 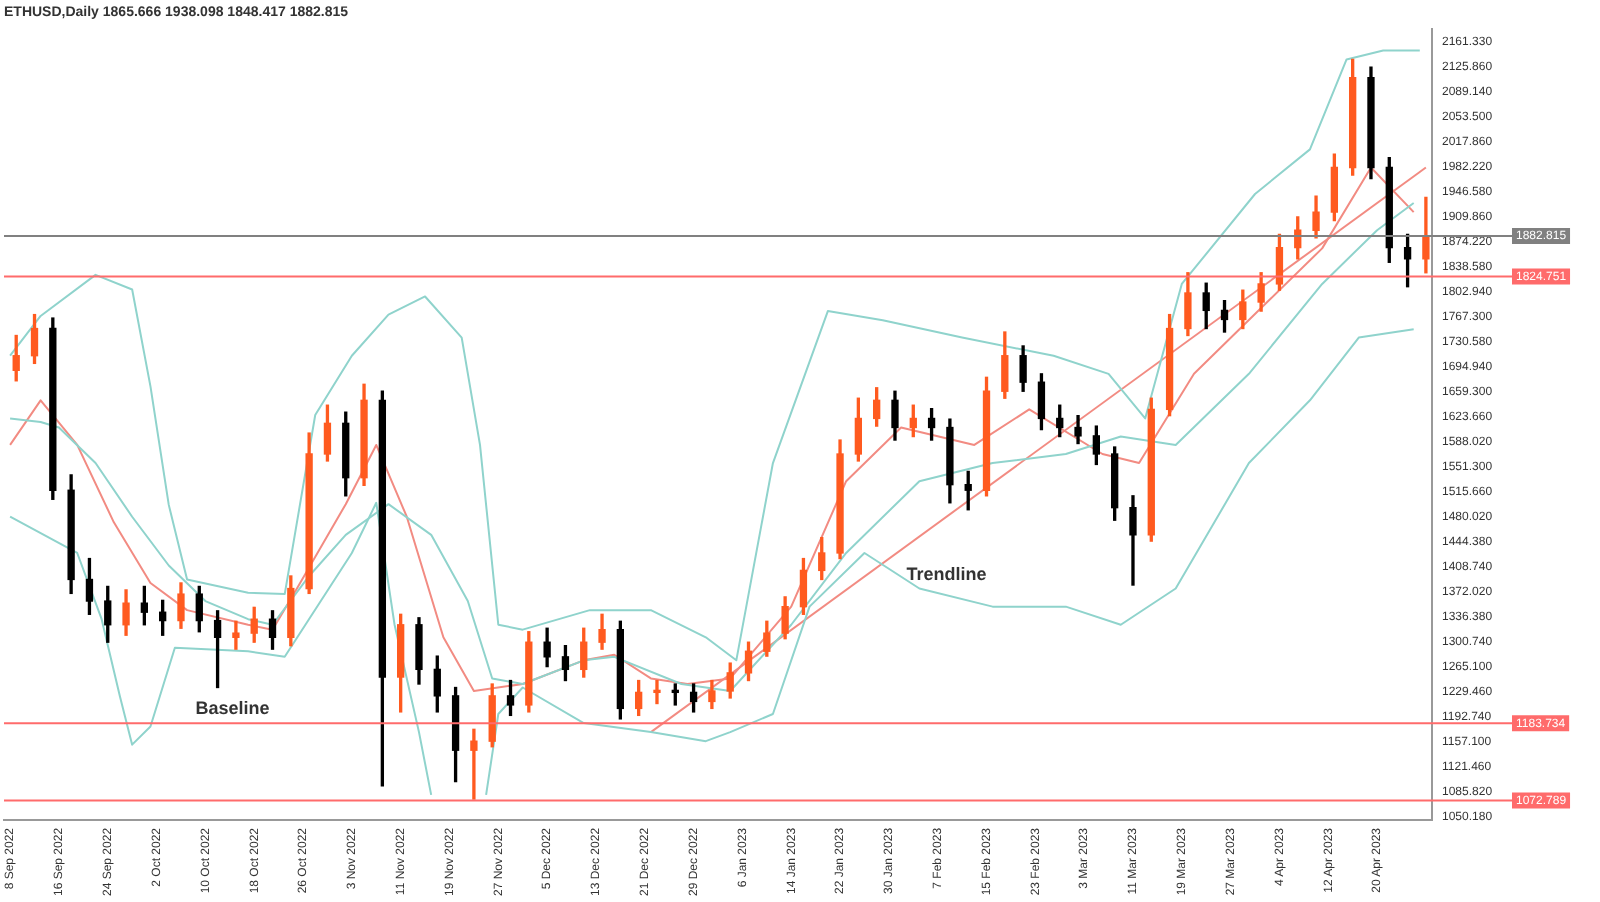 I want to click on annotation: Trendline, so click(x=946, y=573).